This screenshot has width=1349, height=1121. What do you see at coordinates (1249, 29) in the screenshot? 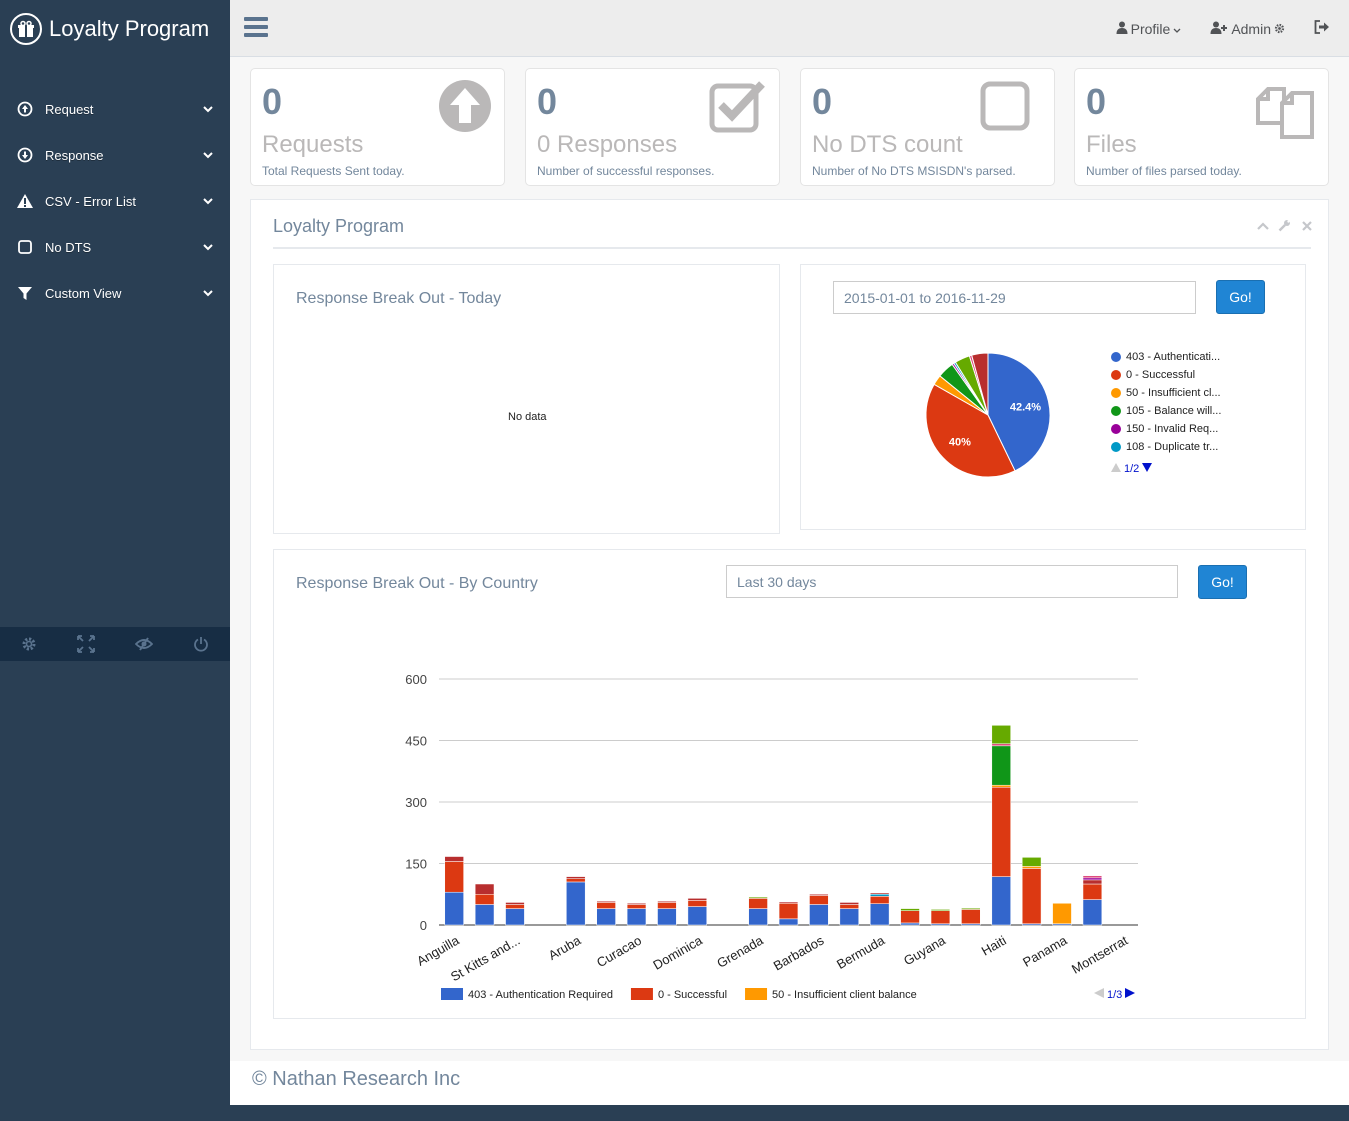
I see `admin-menu: Admin` at bounding box center [1249, 29].